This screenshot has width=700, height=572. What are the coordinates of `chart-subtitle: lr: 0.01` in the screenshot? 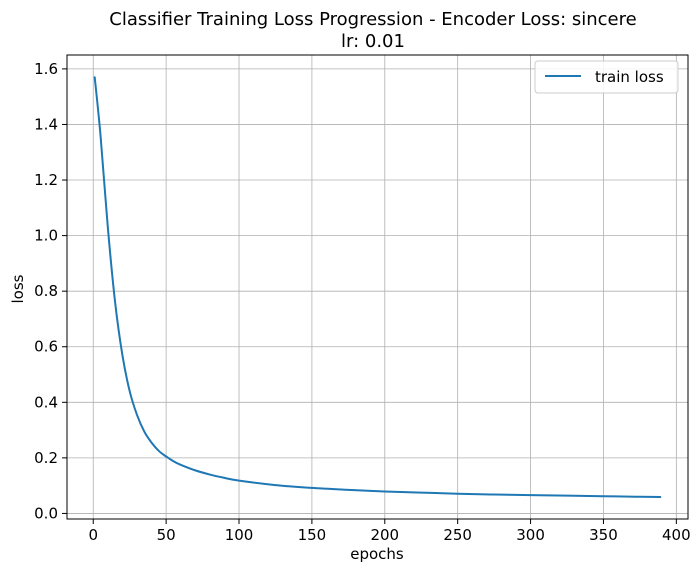 It's located at (373, 41).